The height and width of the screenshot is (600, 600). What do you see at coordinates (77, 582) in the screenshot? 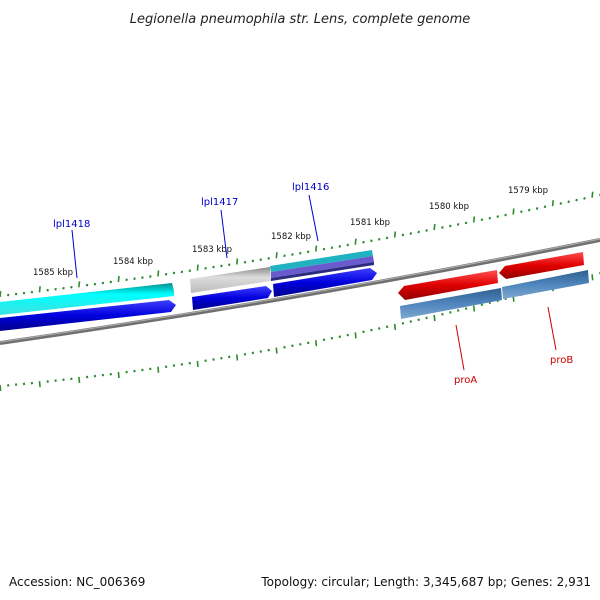
I see `accession-text: Accession: NC_006369` at bounding box center [77, 582].